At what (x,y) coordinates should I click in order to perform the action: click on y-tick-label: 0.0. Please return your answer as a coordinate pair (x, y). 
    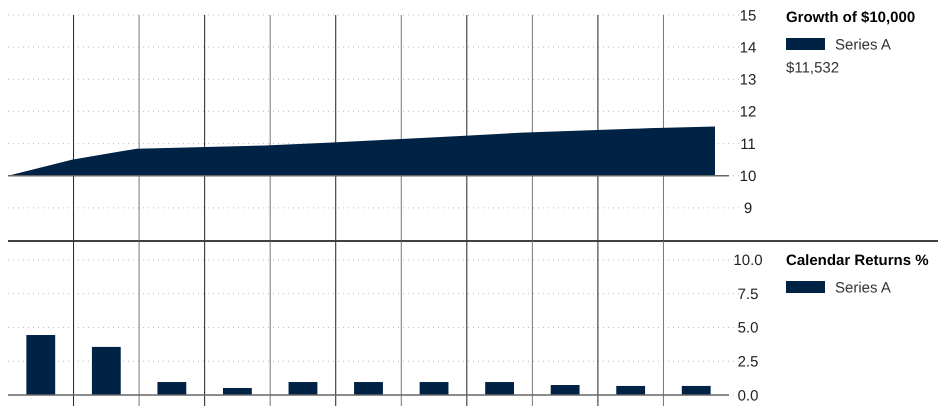
    Looking at the image, I should click on (748, 395).